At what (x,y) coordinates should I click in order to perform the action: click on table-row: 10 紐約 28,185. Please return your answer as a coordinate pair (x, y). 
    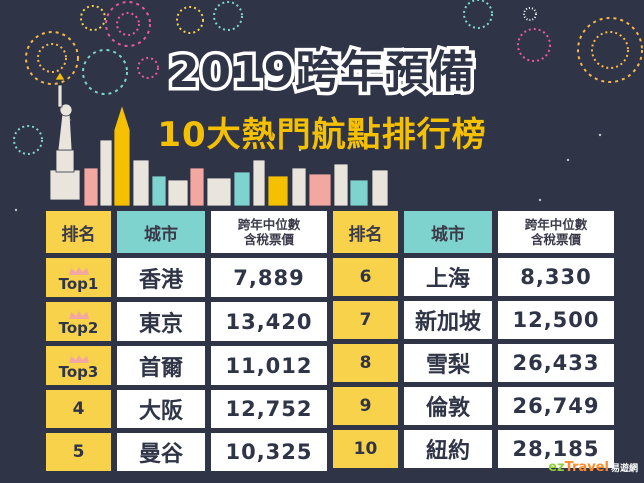
    Looking at the image, I should click on (473, 449).